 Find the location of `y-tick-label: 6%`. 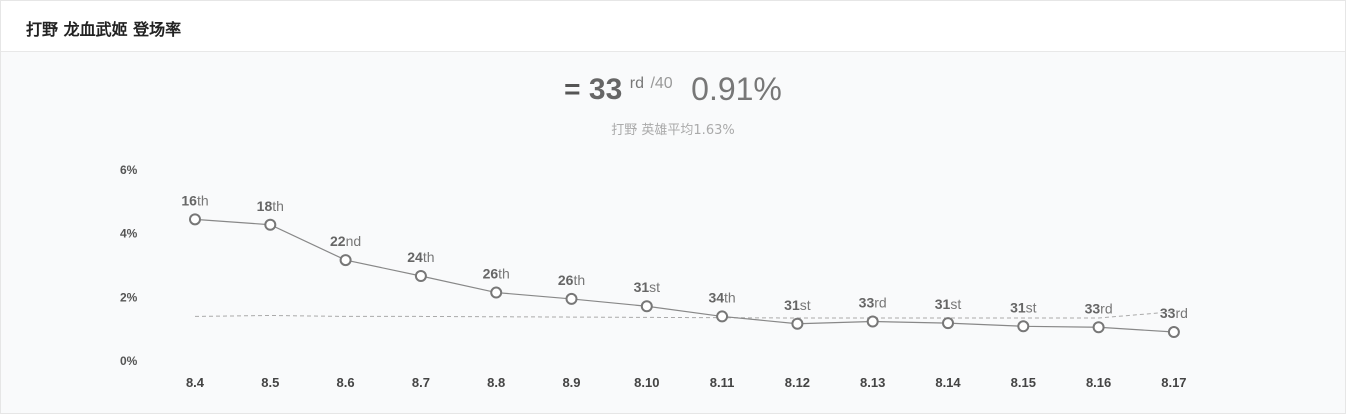

y-tick-label: 6% is located at coordinates (129, 170).